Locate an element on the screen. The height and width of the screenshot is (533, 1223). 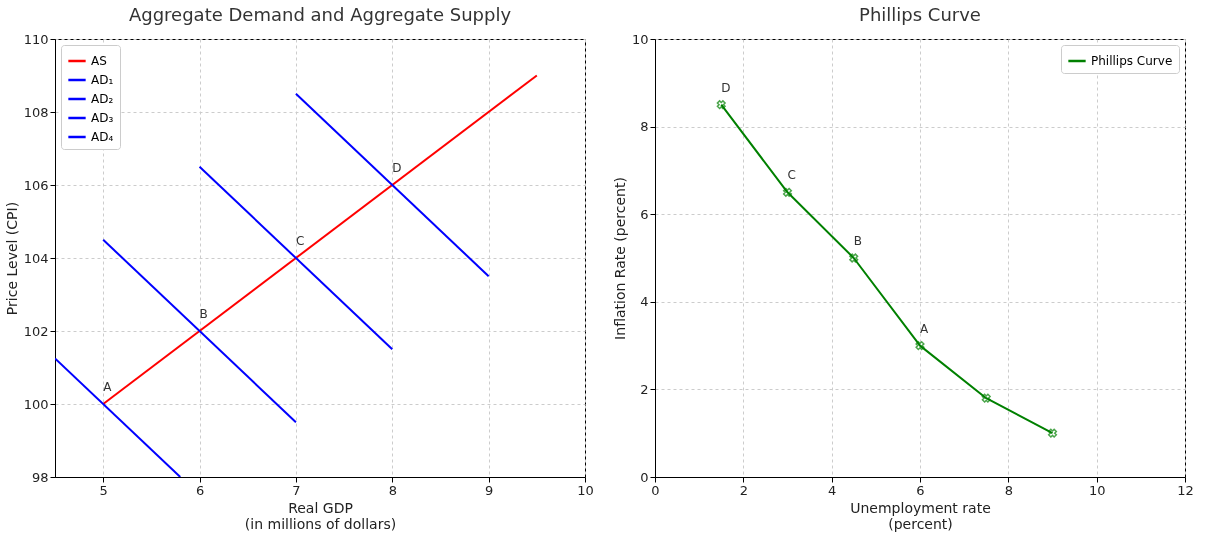
x-tick-label: 4 is located at coordinates (832, 490).